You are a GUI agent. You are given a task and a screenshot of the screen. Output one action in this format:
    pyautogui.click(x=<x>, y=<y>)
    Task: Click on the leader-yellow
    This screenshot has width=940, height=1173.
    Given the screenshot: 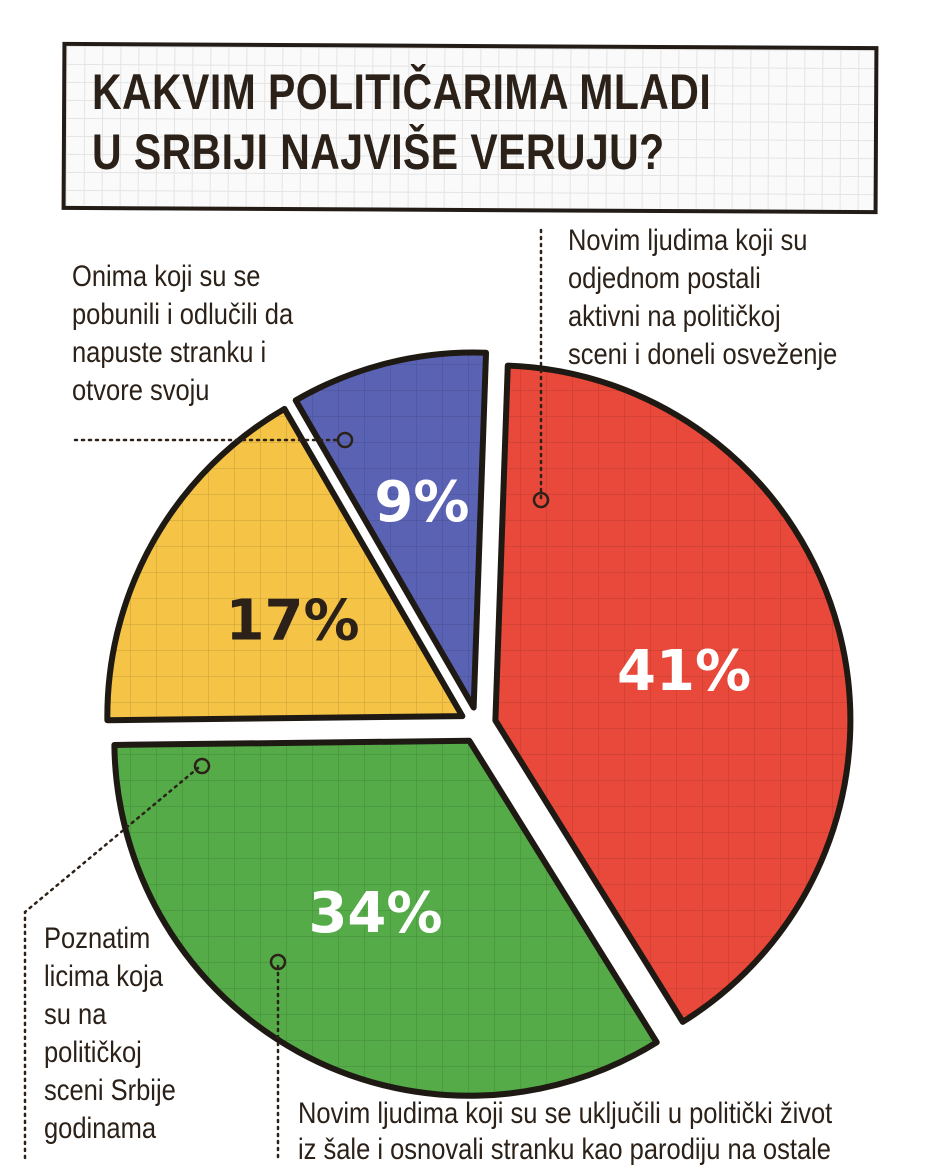 What is the action you would take?
    pyautogui.click(x=111, y=964)
    